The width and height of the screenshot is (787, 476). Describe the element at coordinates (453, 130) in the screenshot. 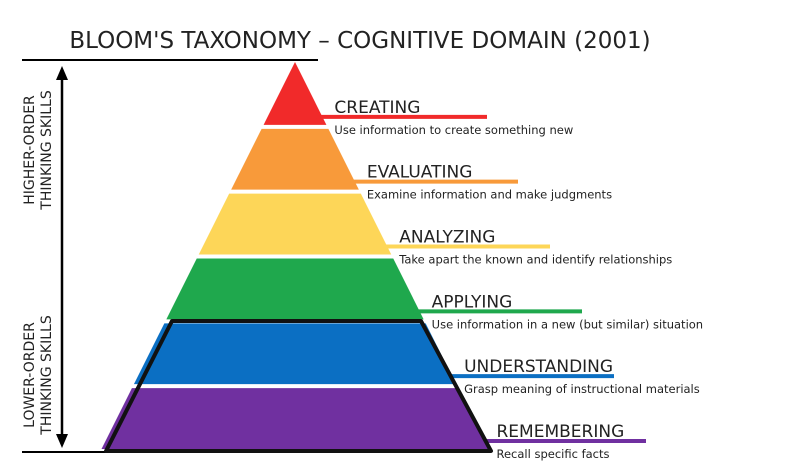

I see `level-description: Use information to create something new` at that location.